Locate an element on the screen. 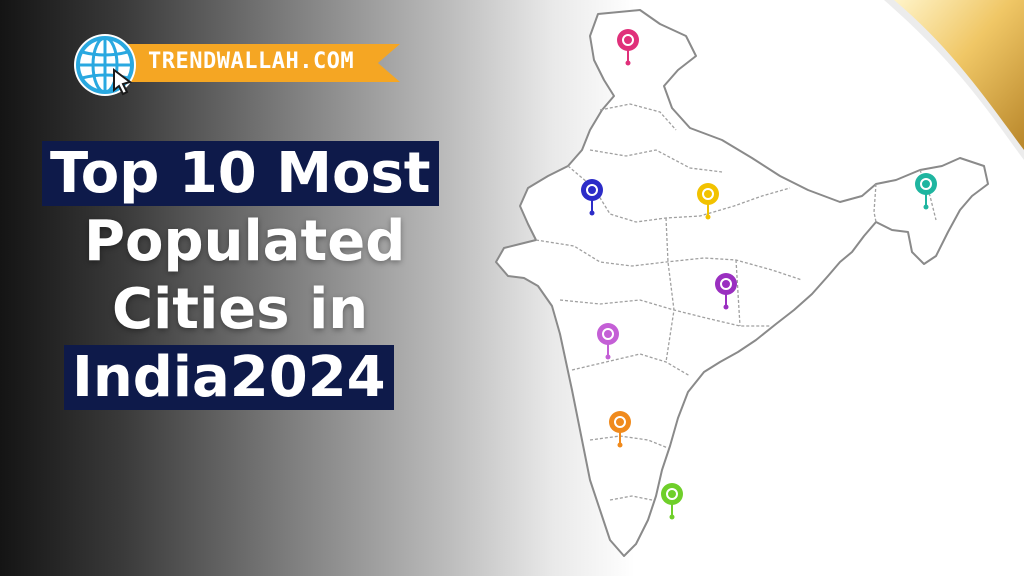 This screenshot has width=1024, height=576. pin-west-icon is located at coordinates (592, 197).